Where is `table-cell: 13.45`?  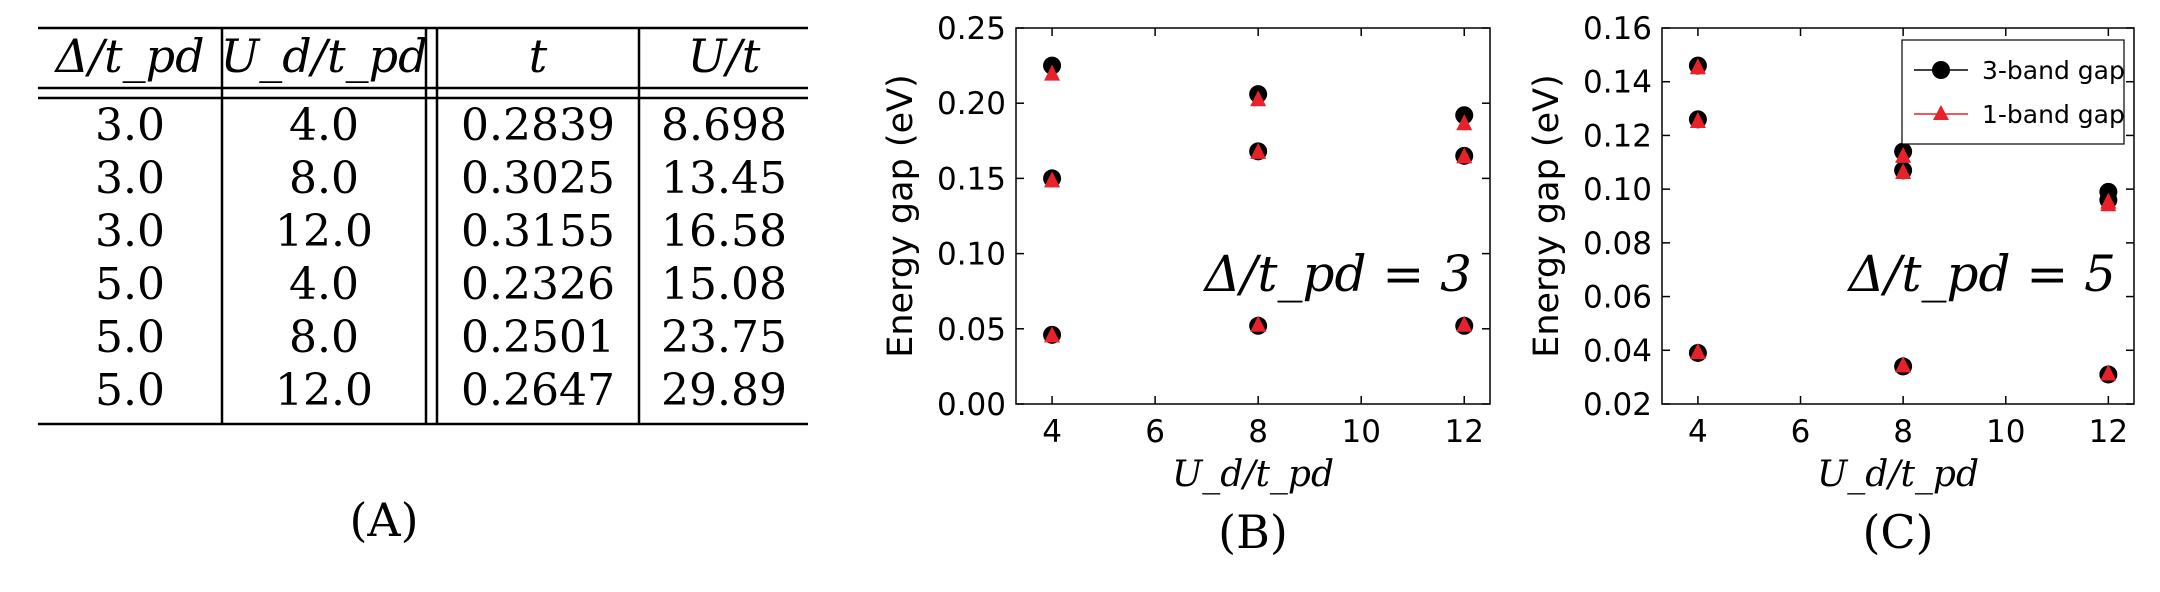 table-cell: 13.45 is located at coordinates (724, 178).